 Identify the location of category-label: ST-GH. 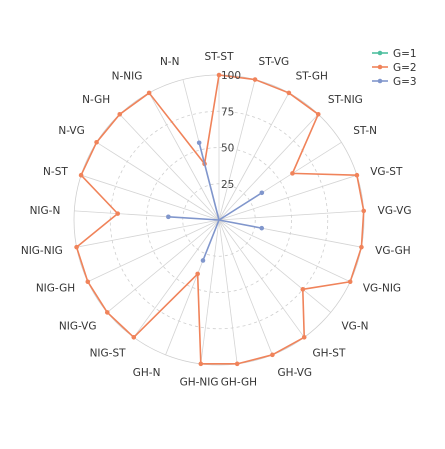
(312, 77).